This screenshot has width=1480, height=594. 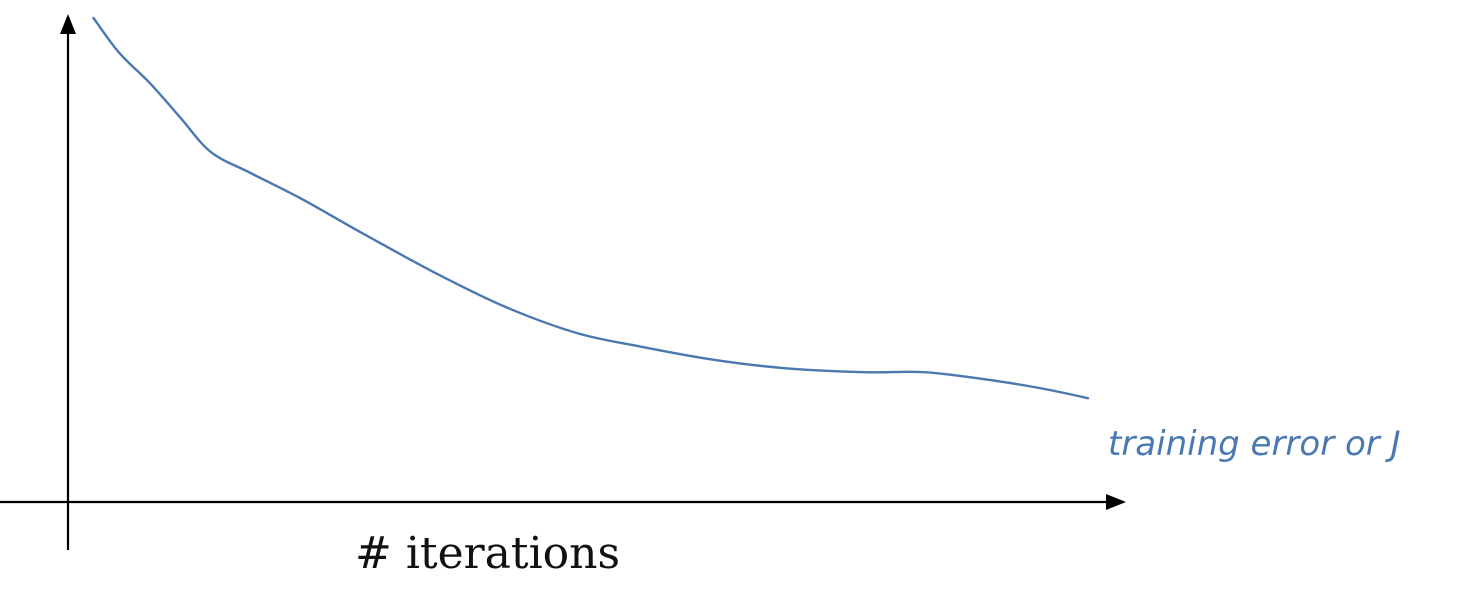 I want to click on x-axis-arrowhead, so click(x=1116, y=502).